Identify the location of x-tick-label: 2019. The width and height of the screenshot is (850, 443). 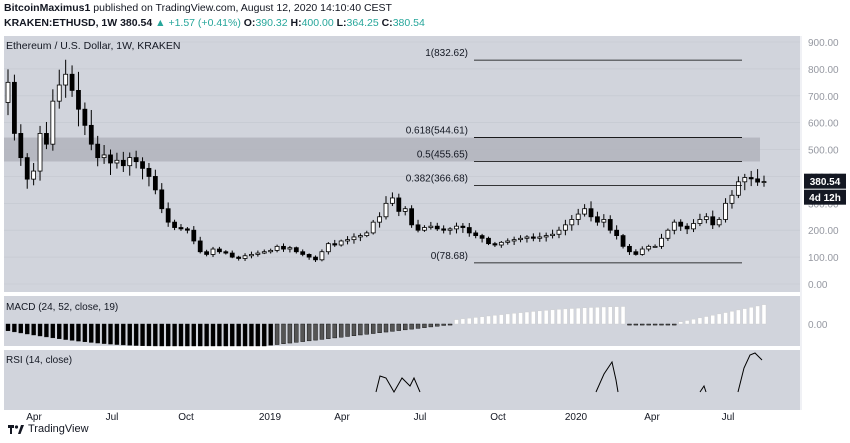
(270, 417).